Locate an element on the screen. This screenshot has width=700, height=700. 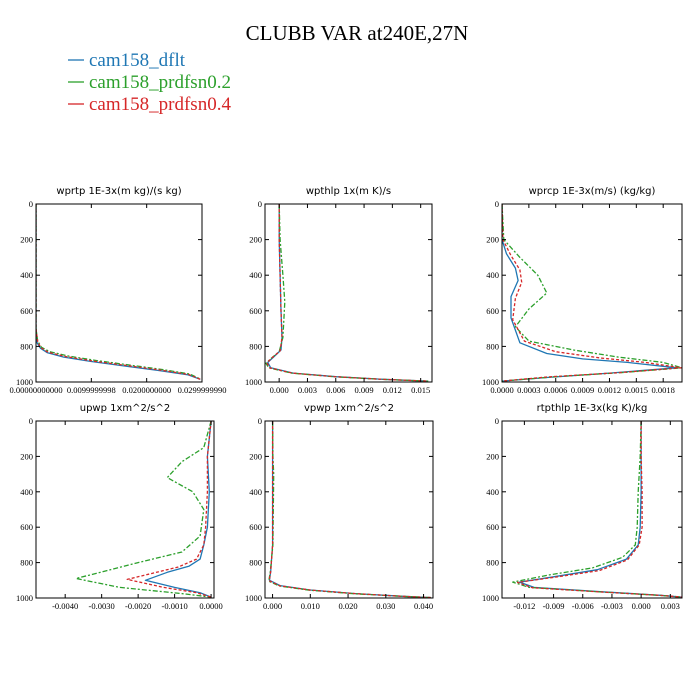
x-tick-label-5-4: 0.000 is located at coordinates (641, 606).